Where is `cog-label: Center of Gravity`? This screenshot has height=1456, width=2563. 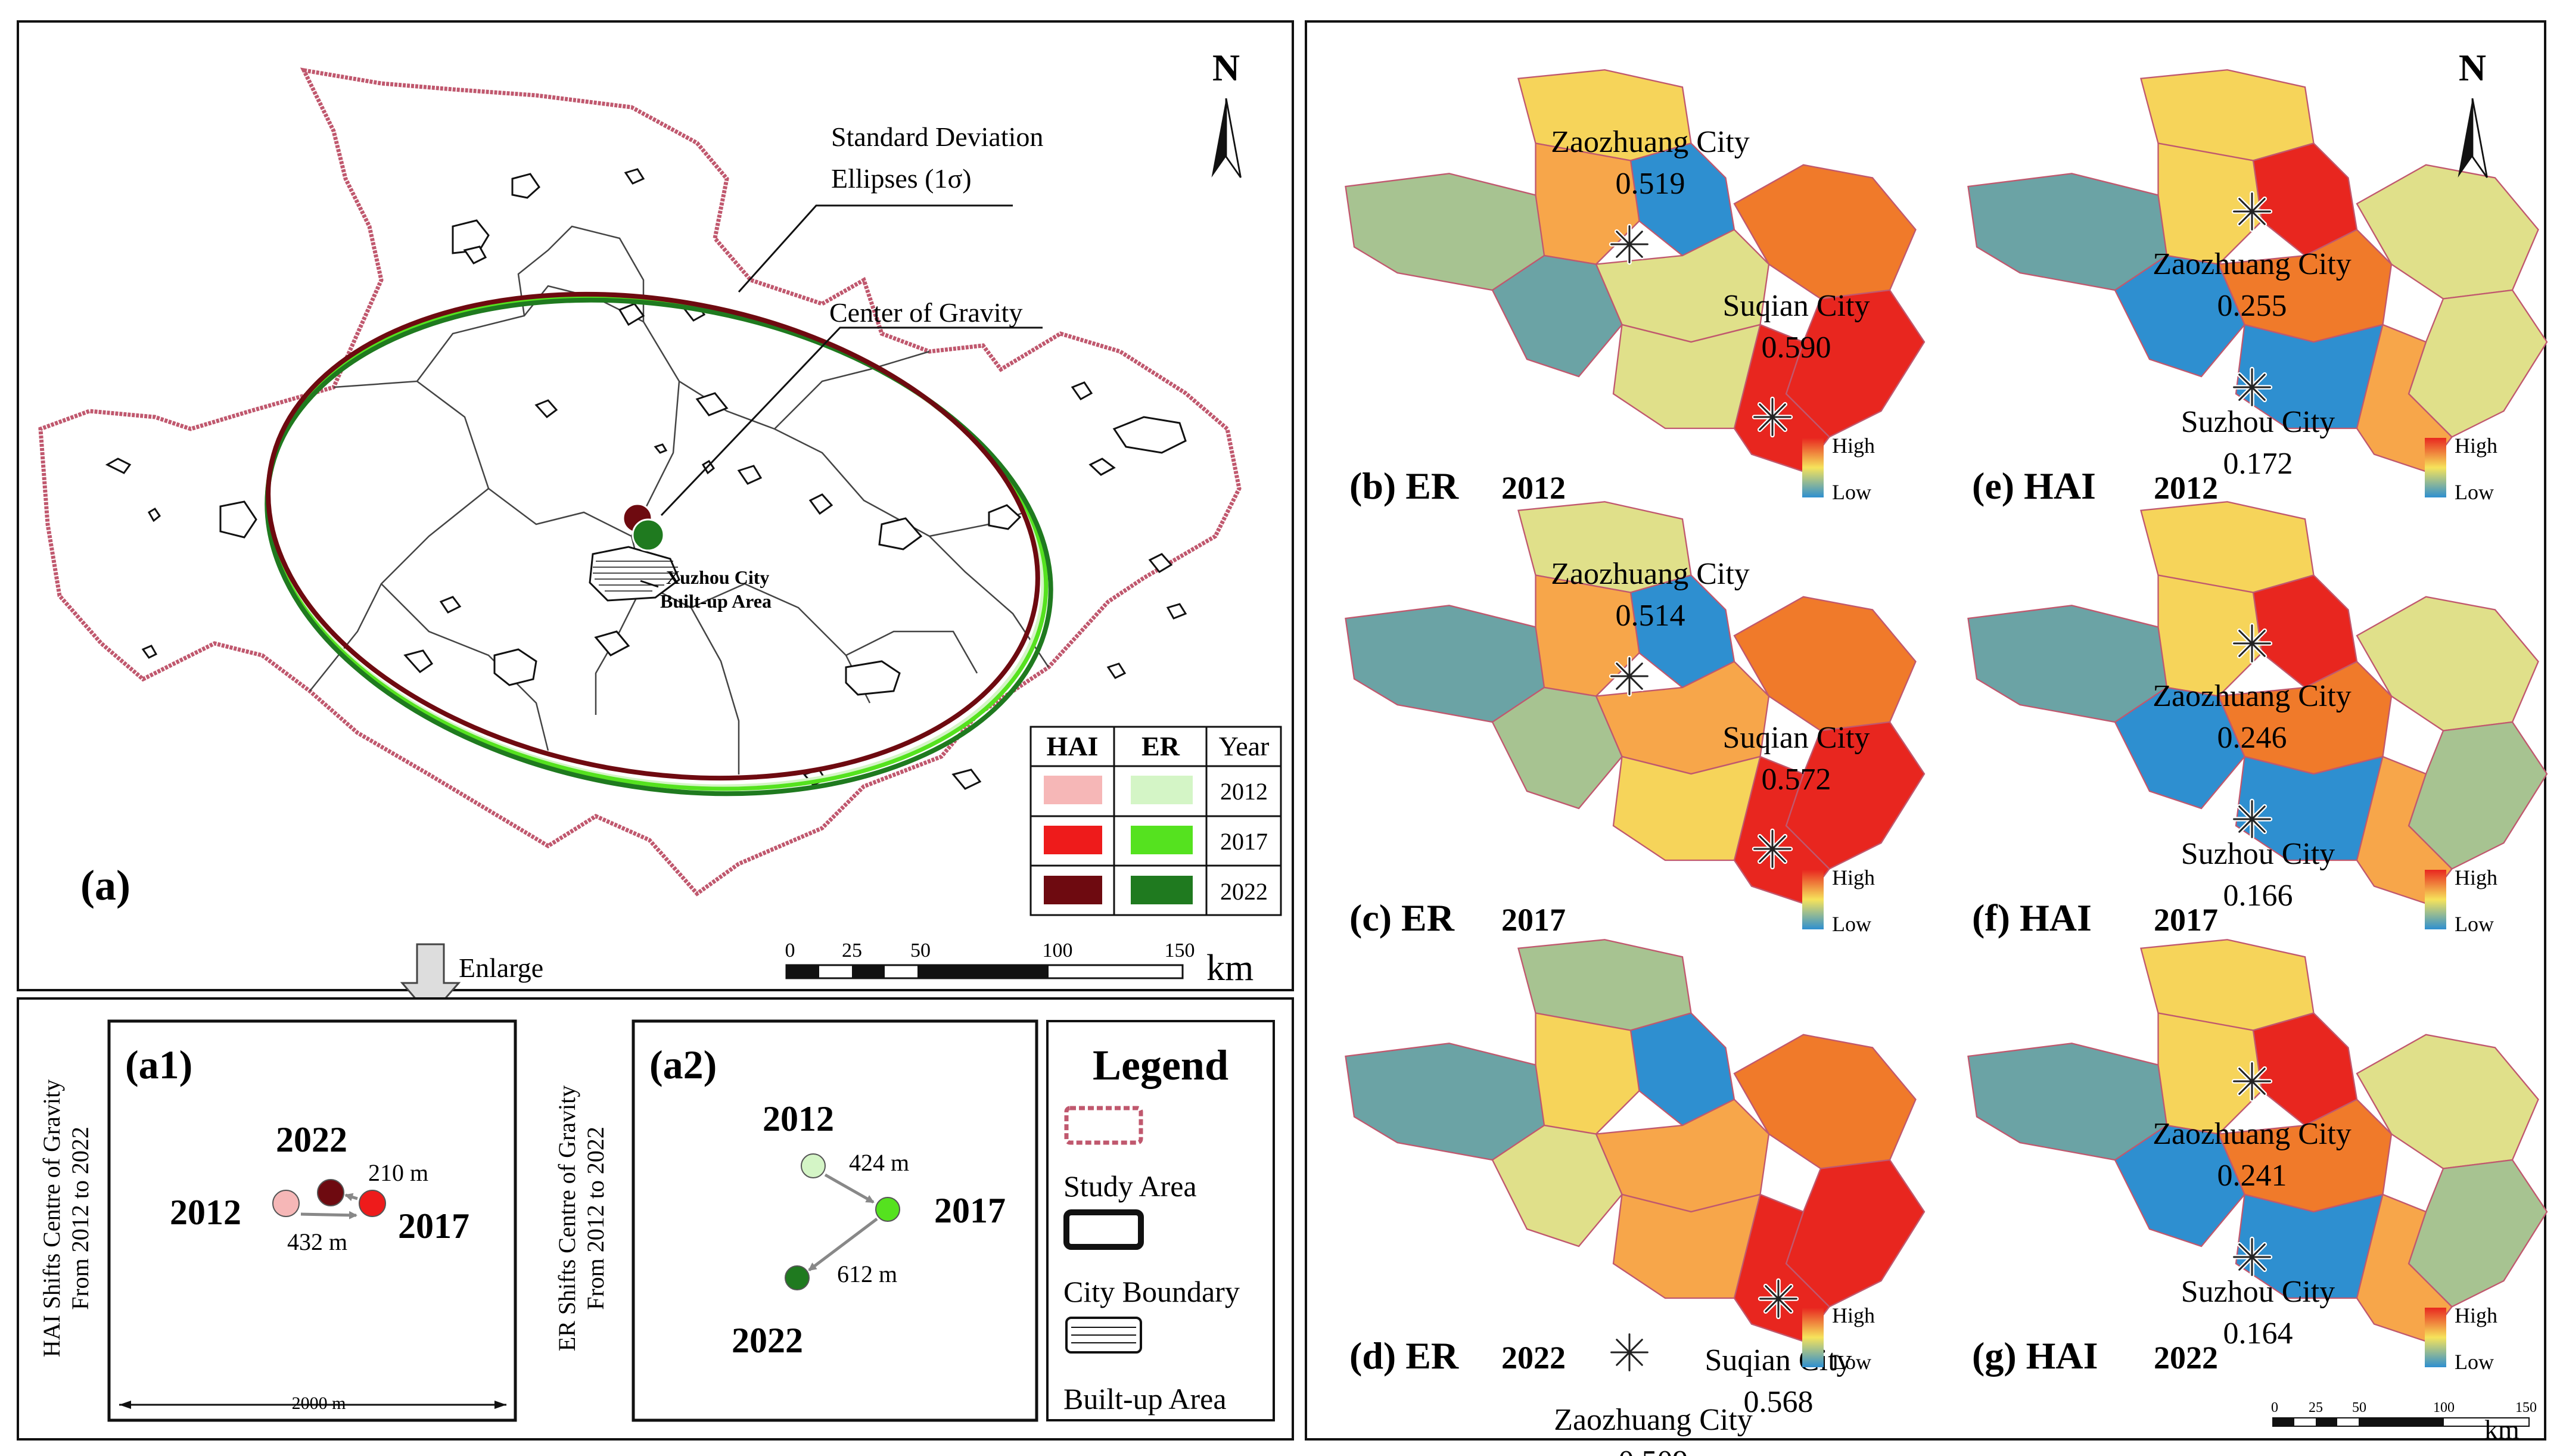
cog-label: Center of Gravity is located at coordinates (925, 312).